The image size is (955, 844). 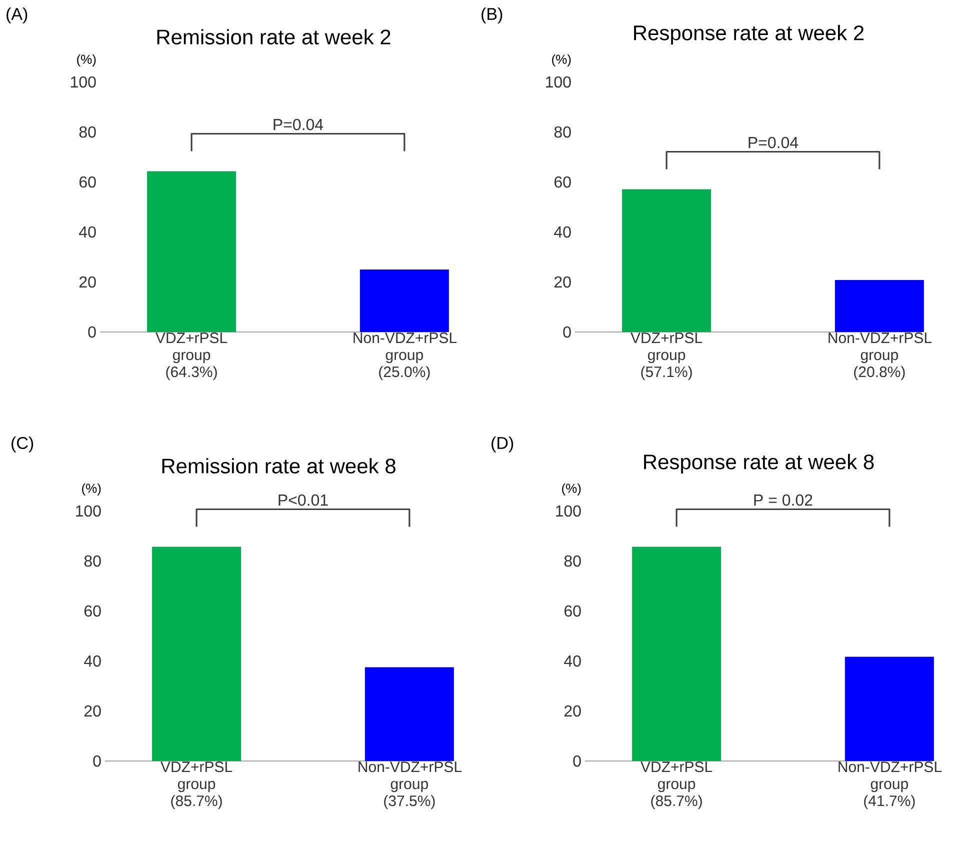 I want to click on text: P<0.01, so click(x=303, y=500).